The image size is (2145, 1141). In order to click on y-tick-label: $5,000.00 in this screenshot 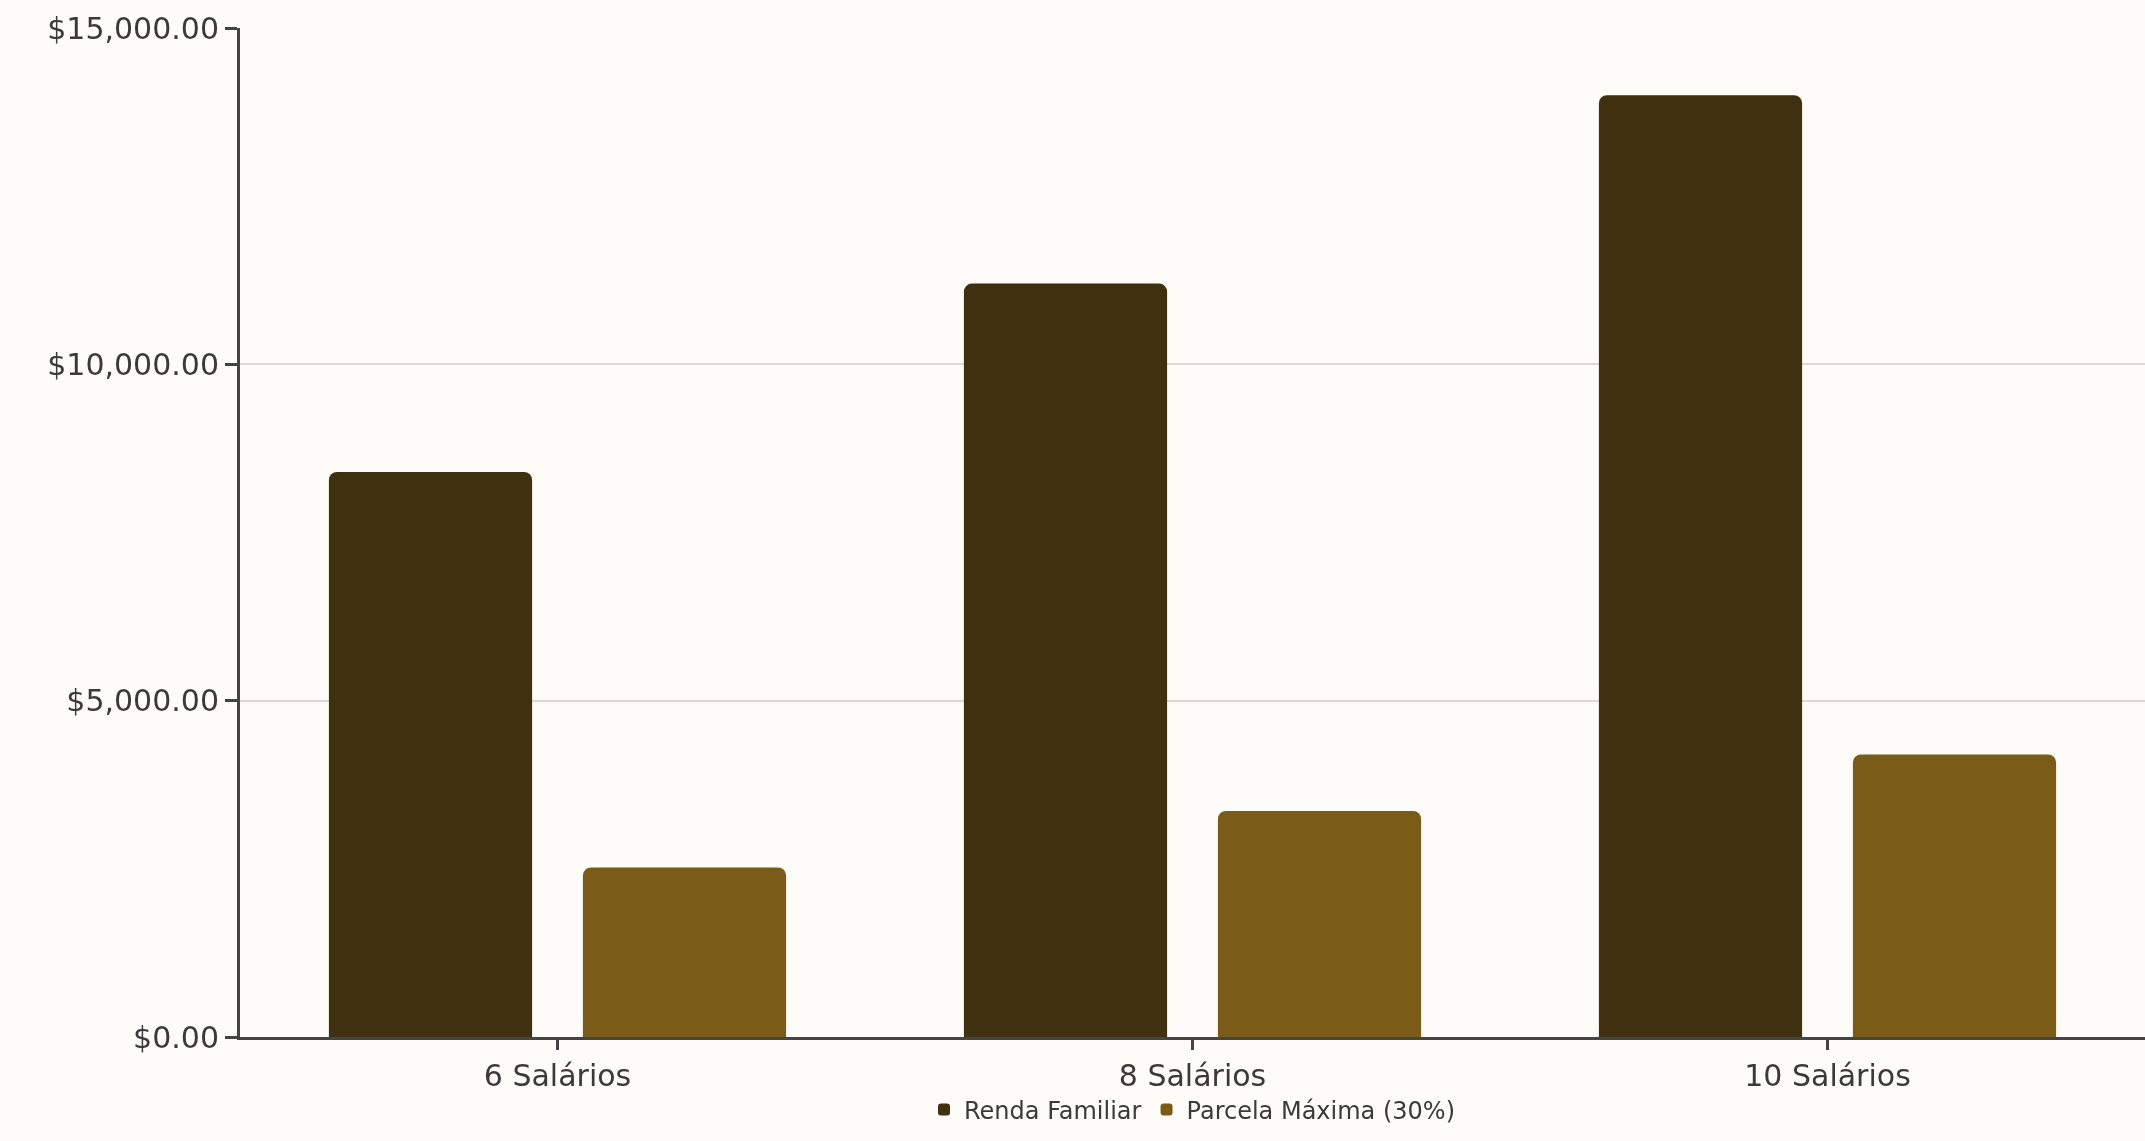, I will do `click(142, 701)`.